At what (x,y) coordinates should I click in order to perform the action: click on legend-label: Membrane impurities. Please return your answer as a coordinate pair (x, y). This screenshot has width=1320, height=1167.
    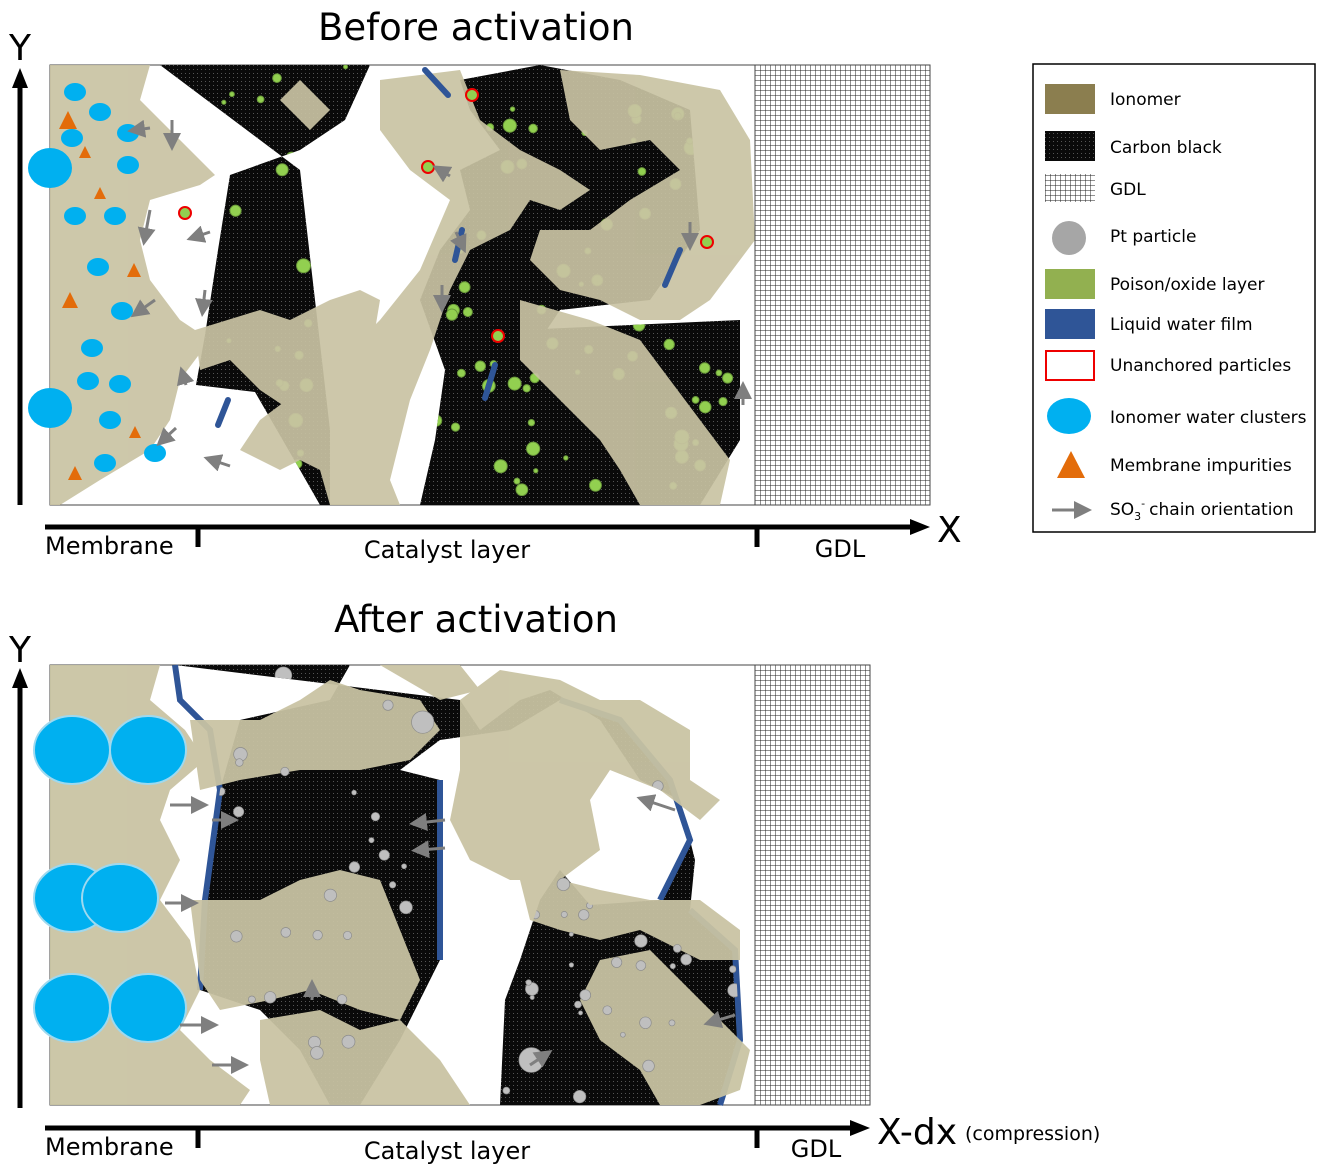
    Looking at the image, I should click on (1201, 466).